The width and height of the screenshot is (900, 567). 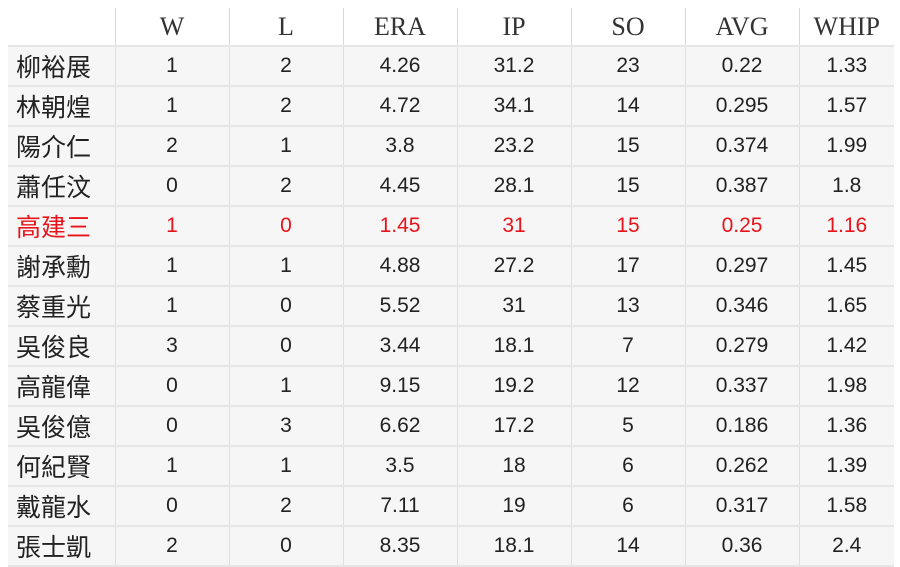 I want to click on stat-cell-so: 13, so click(x=628, y=306).